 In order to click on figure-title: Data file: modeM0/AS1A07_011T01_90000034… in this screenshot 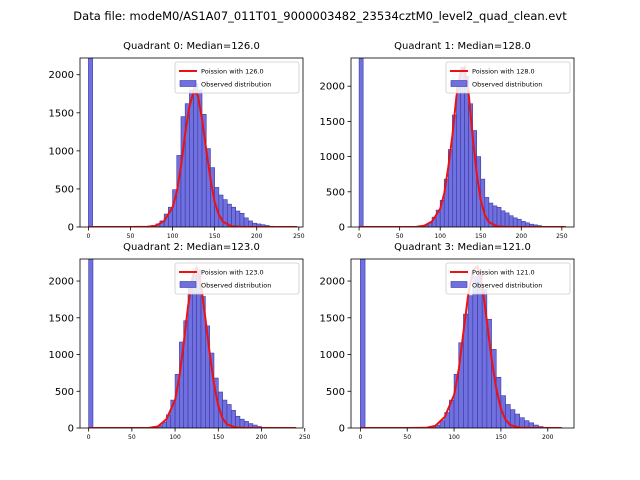, I will do `click(320, 16)`.